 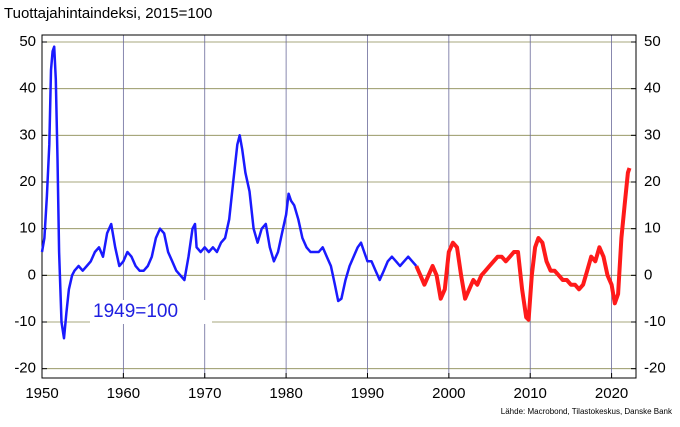 I want to click on x-tick-label: 1950, so click(x=41, y=393).